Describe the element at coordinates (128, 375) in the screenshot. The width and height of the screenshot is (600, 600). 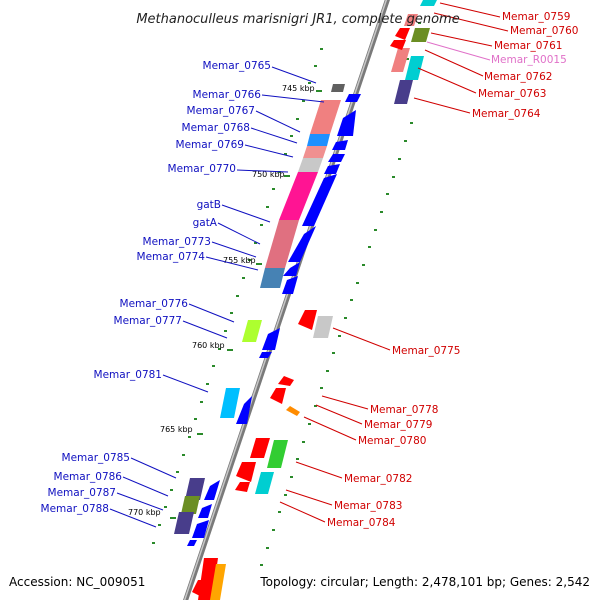
I see `gene-label-memar-0781: Memar_0781` at that location.